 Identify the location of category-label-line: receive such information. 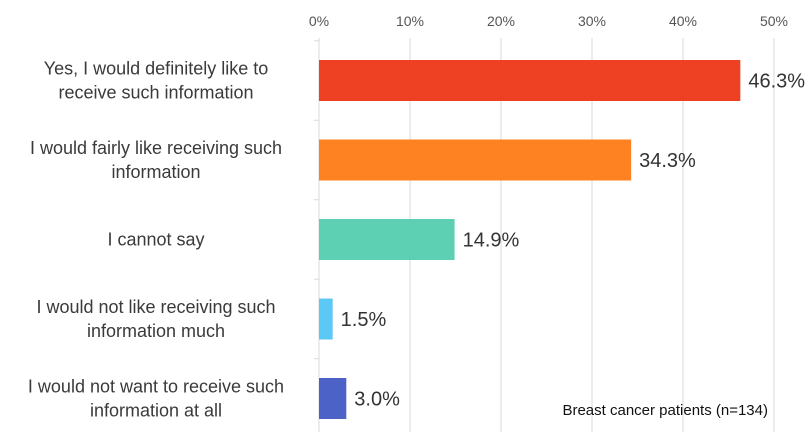
(155, 93).